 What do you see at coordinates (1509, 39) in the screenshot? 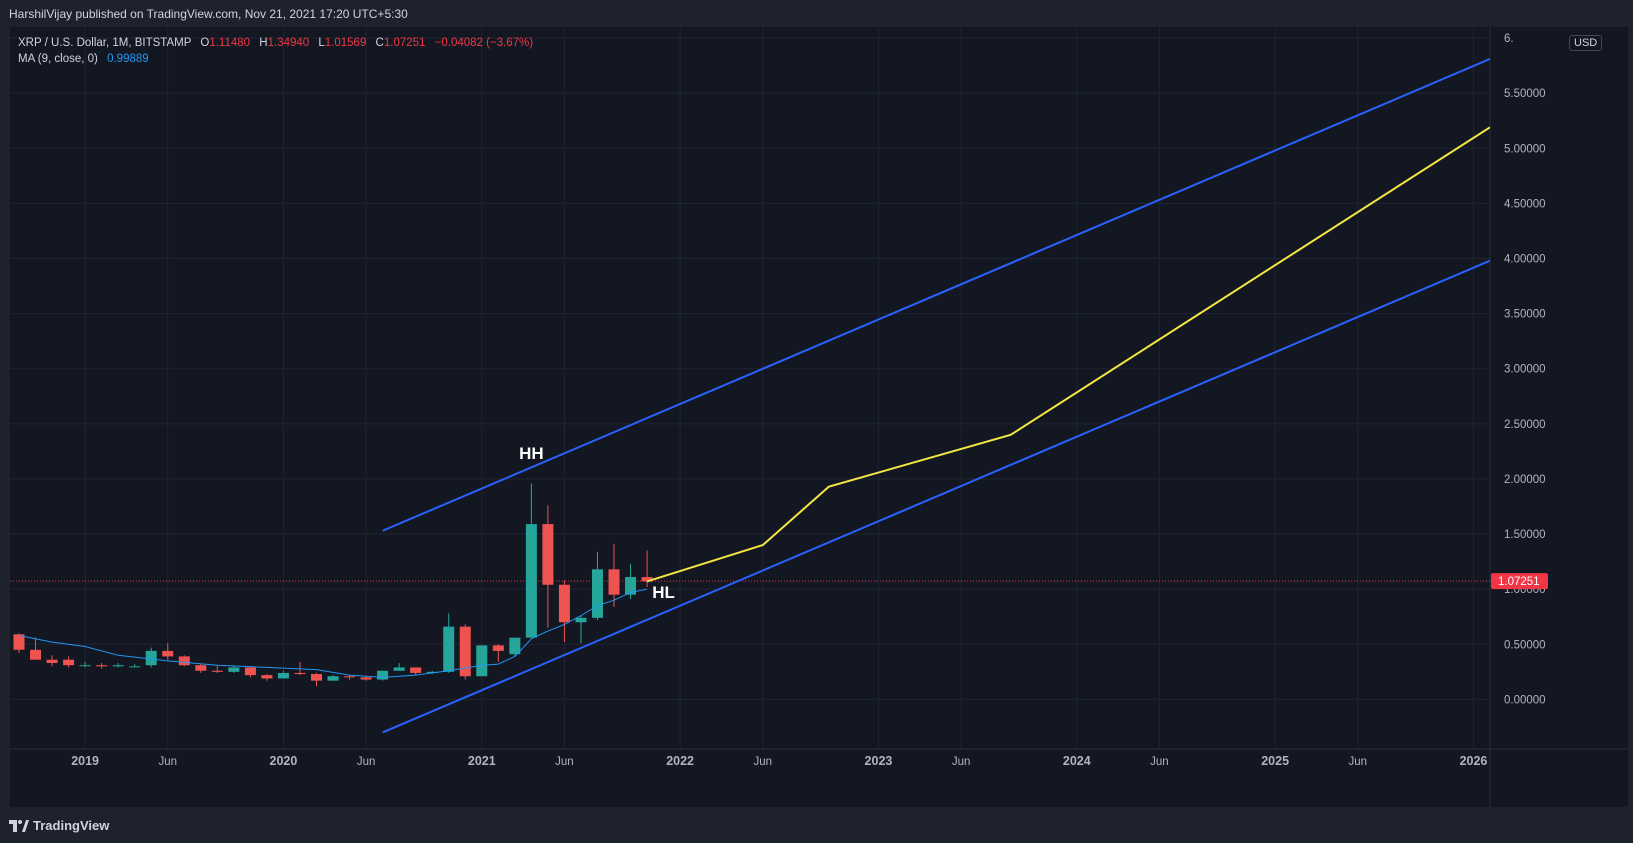
I see `y-tick-label: 6.` at bounding box center [1509, 39].